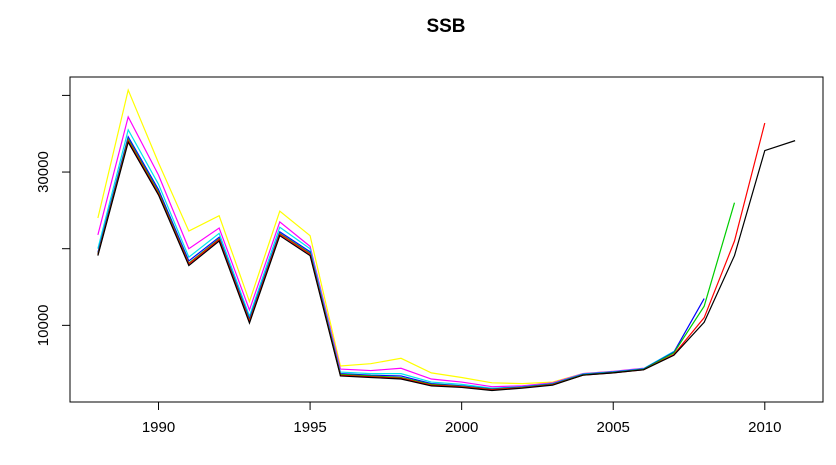  Describe the element at coordinates (309, 427) in the screenshot. I see `x-tick-label: 1995` at that location.